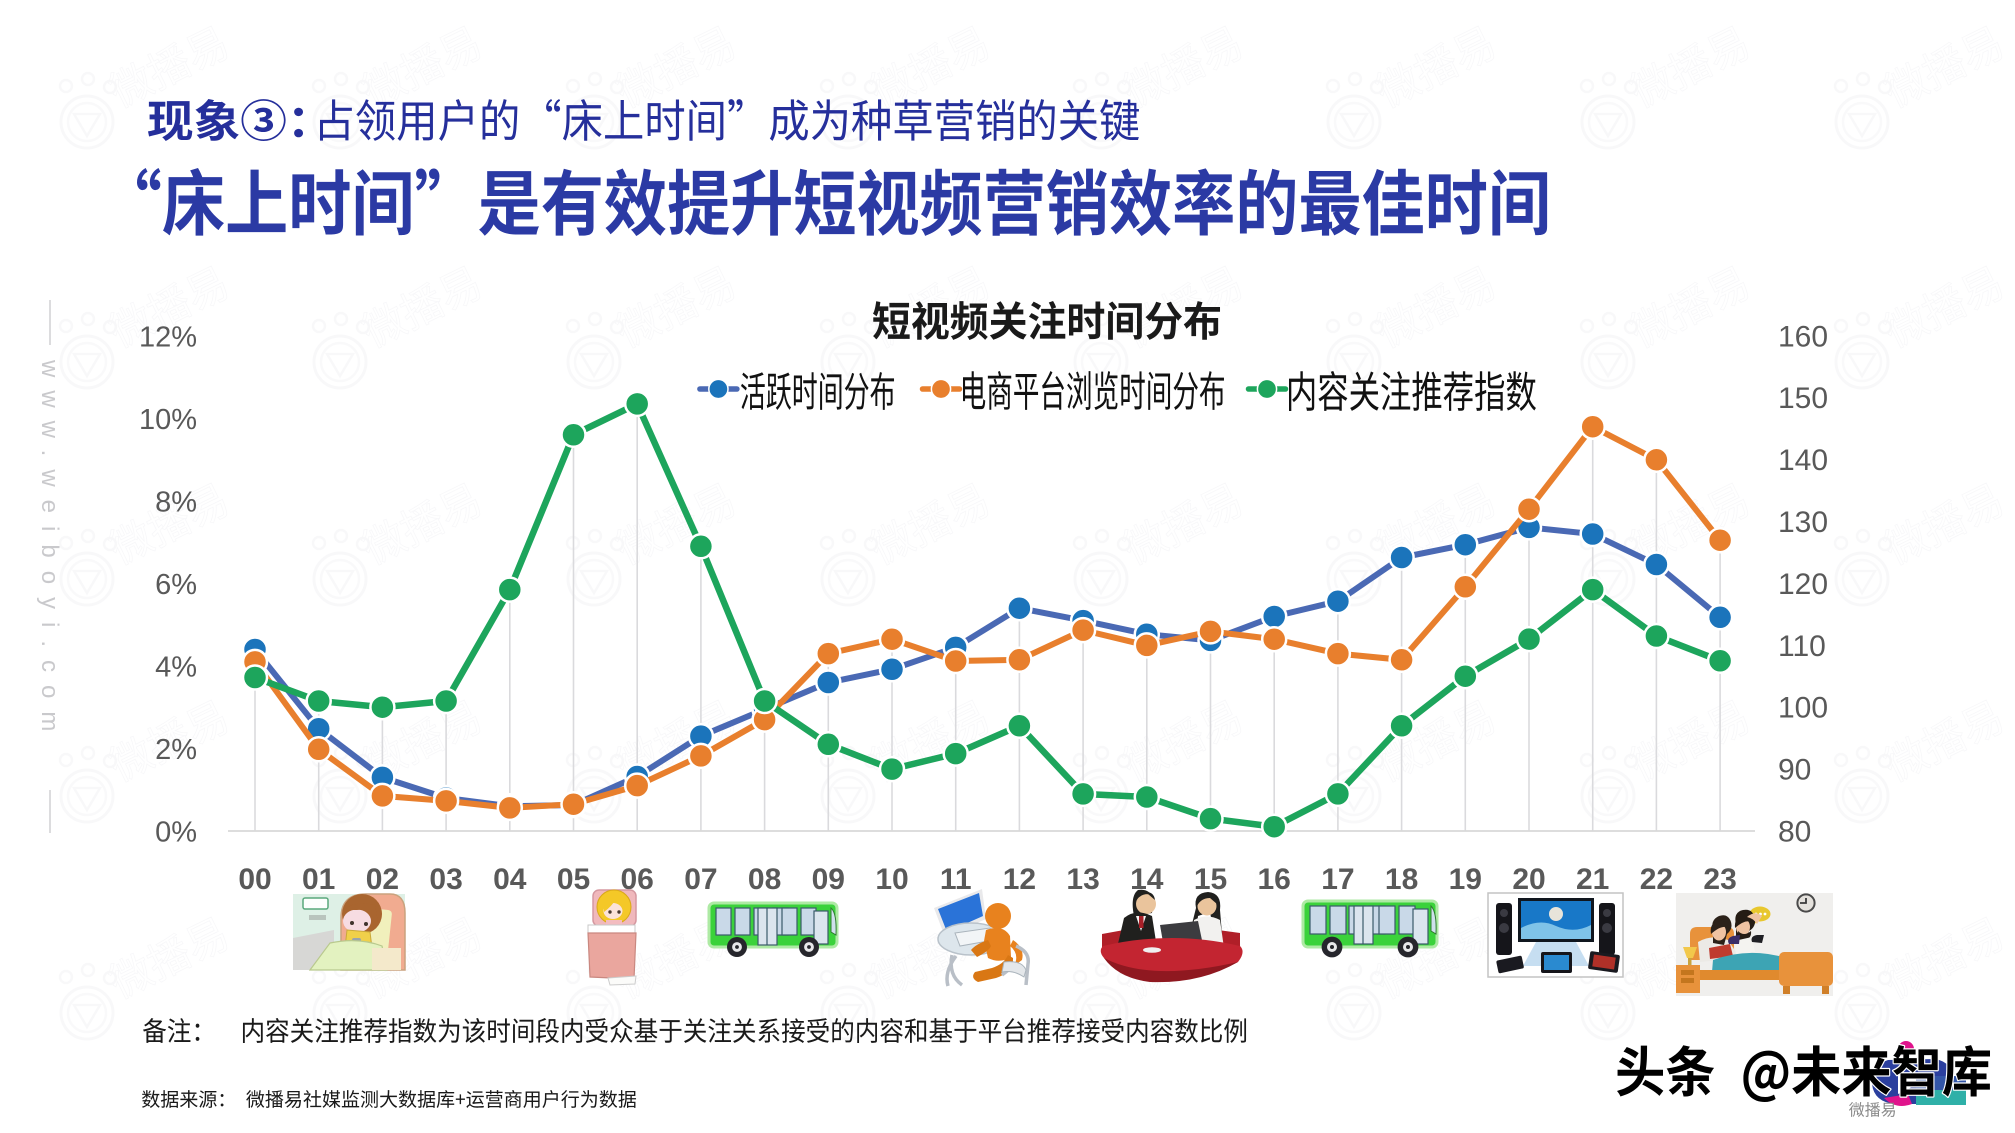 This screenshot has width=2015, height=1133. I want to click on svg-text: www.weiboyi.com, so click(49, 551).